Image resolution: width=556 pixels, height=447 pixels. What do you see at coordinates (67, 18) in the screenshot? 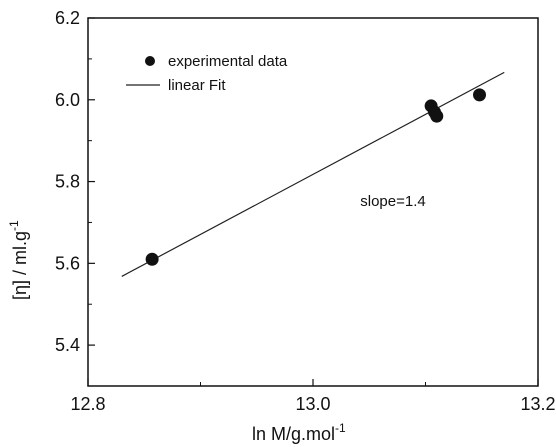
I see `y-tick-label-4: 6.2` at bounding box center [67, 18].